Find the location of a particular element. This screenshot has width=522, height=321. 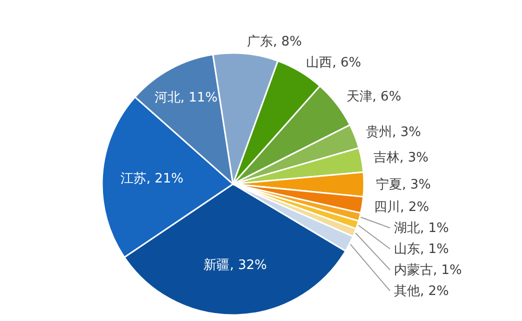

slice-label: 其他, 2% is located at coordinates (421, 291).